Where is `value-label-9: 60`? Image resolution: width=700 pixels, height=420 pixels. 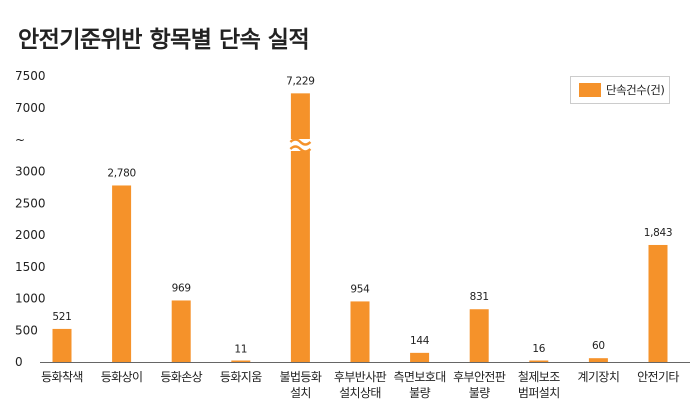
value-label-9: 60 is located at coordinates (598, 346).